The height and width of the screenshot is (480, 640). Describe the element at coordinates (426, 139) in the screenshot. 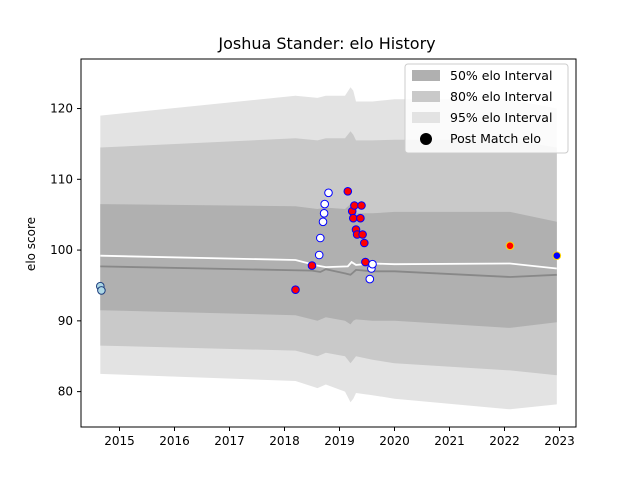

I see `legend-marker-post-match` at that location.